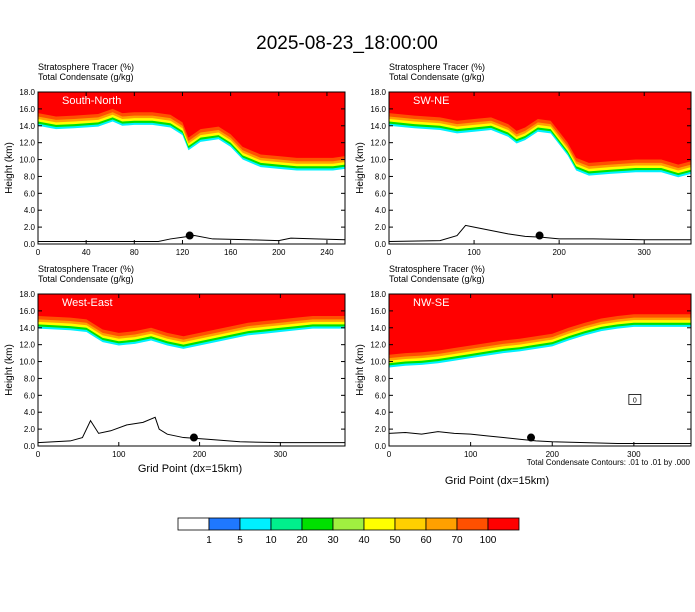  I want to click on y-axis-label: Height (km), so click(9, 370).